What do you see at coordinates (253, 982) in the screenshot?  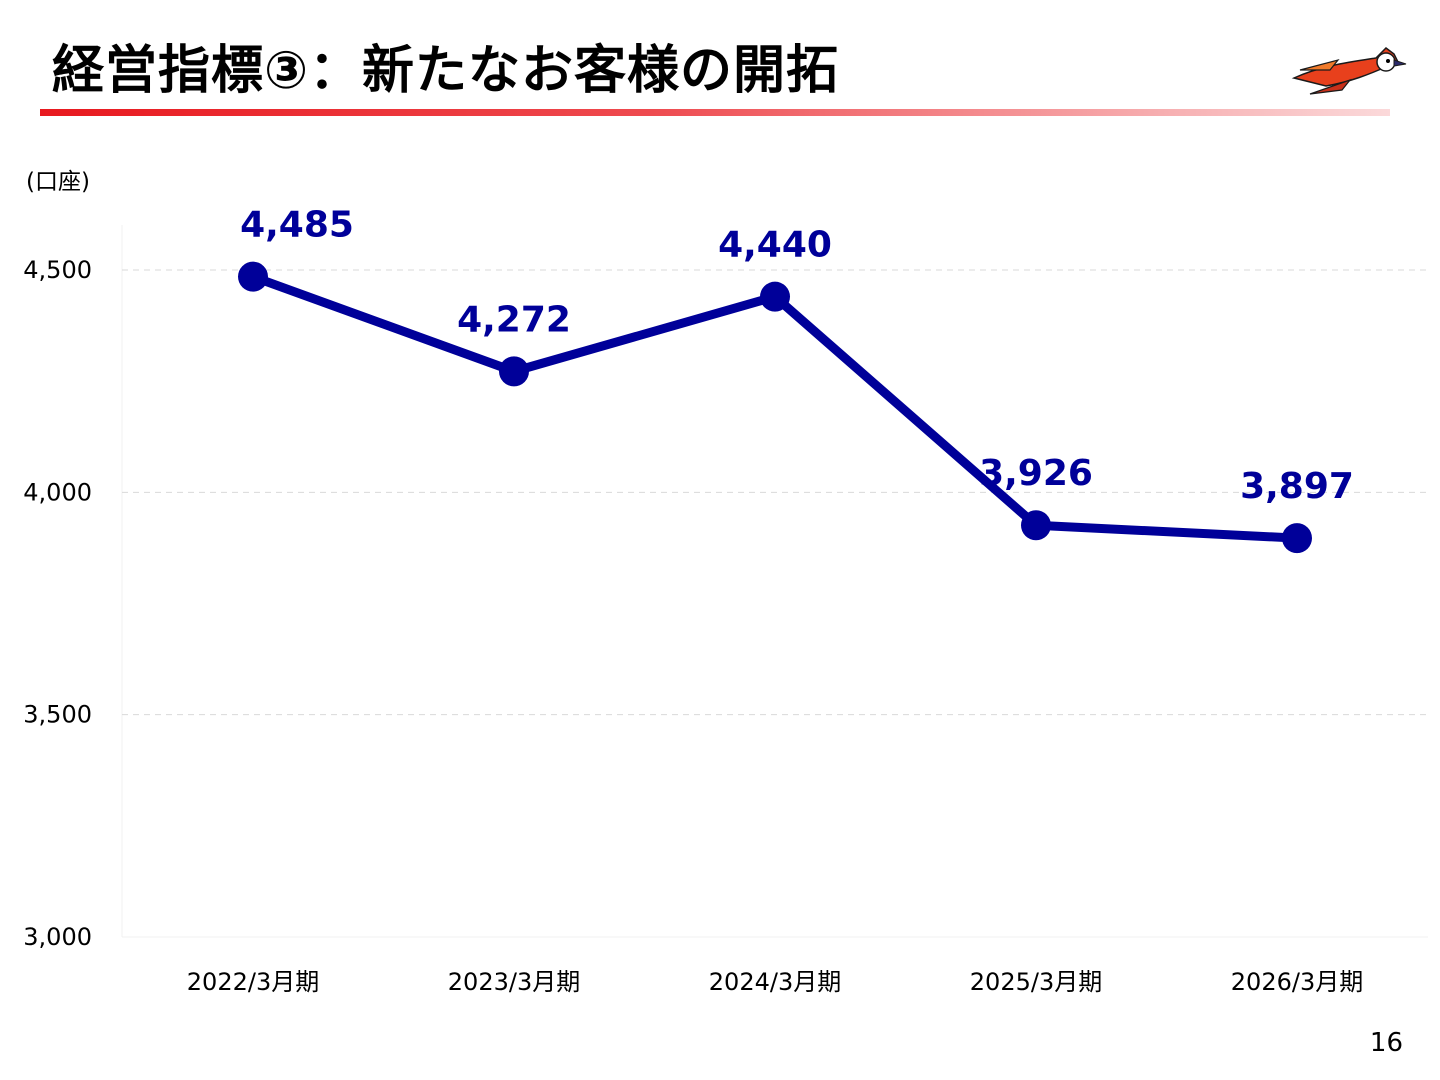 I see `x-tick-label: 2022/3月期` at bounding box center [253, 982].